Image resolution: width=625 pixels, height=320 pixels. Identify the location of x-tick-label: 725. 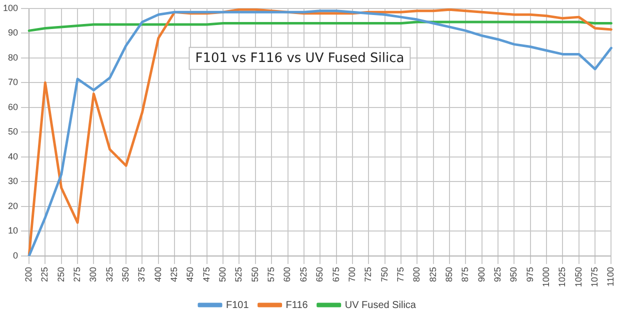
(368, 274).